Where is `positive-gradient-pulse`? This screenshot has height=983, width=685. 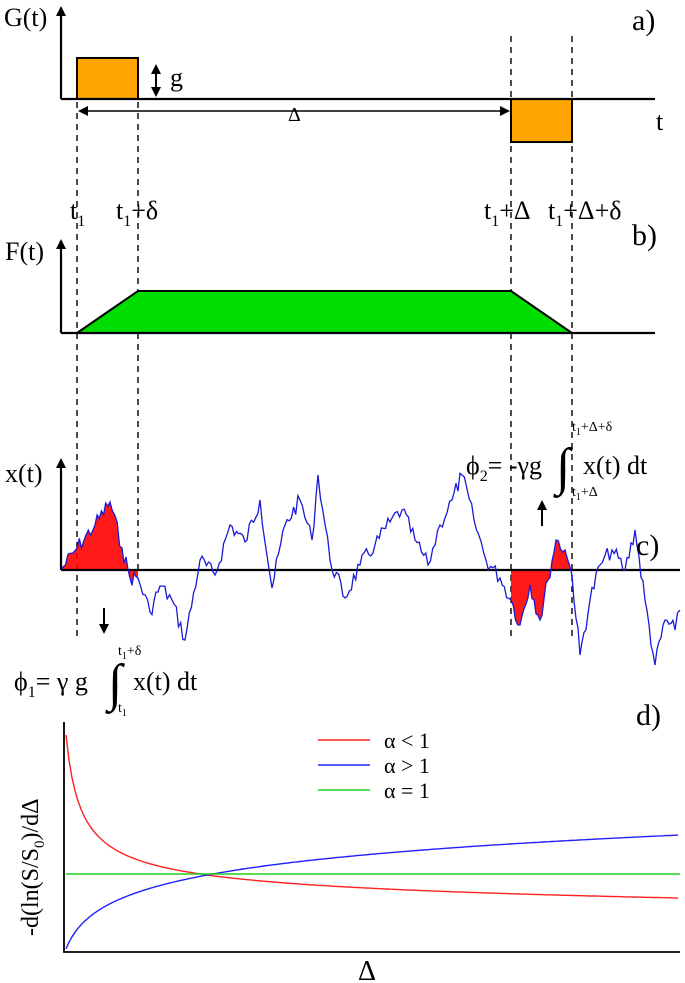
positive-gradient-pulse is located at coordinates (107, 78).